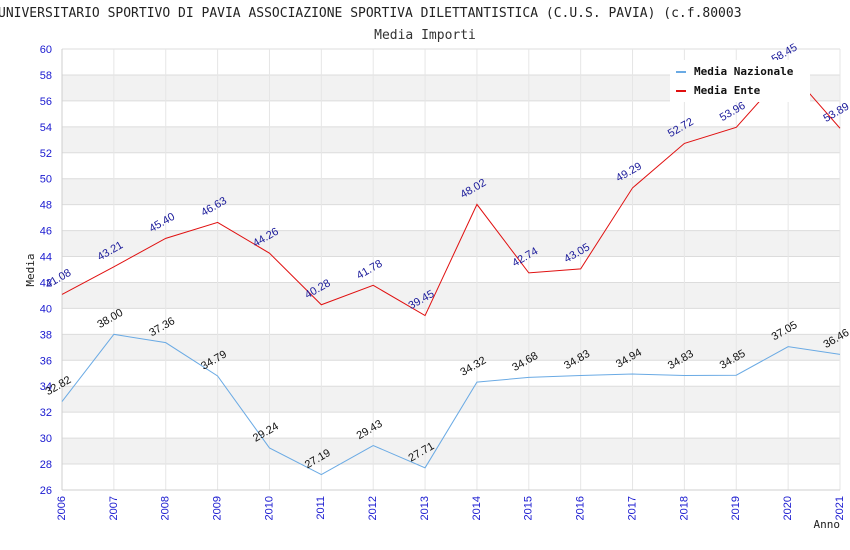 The width and height of the screenshot is (850, 550). I want to click on legend-label: Media Ente, so click(727, 90).